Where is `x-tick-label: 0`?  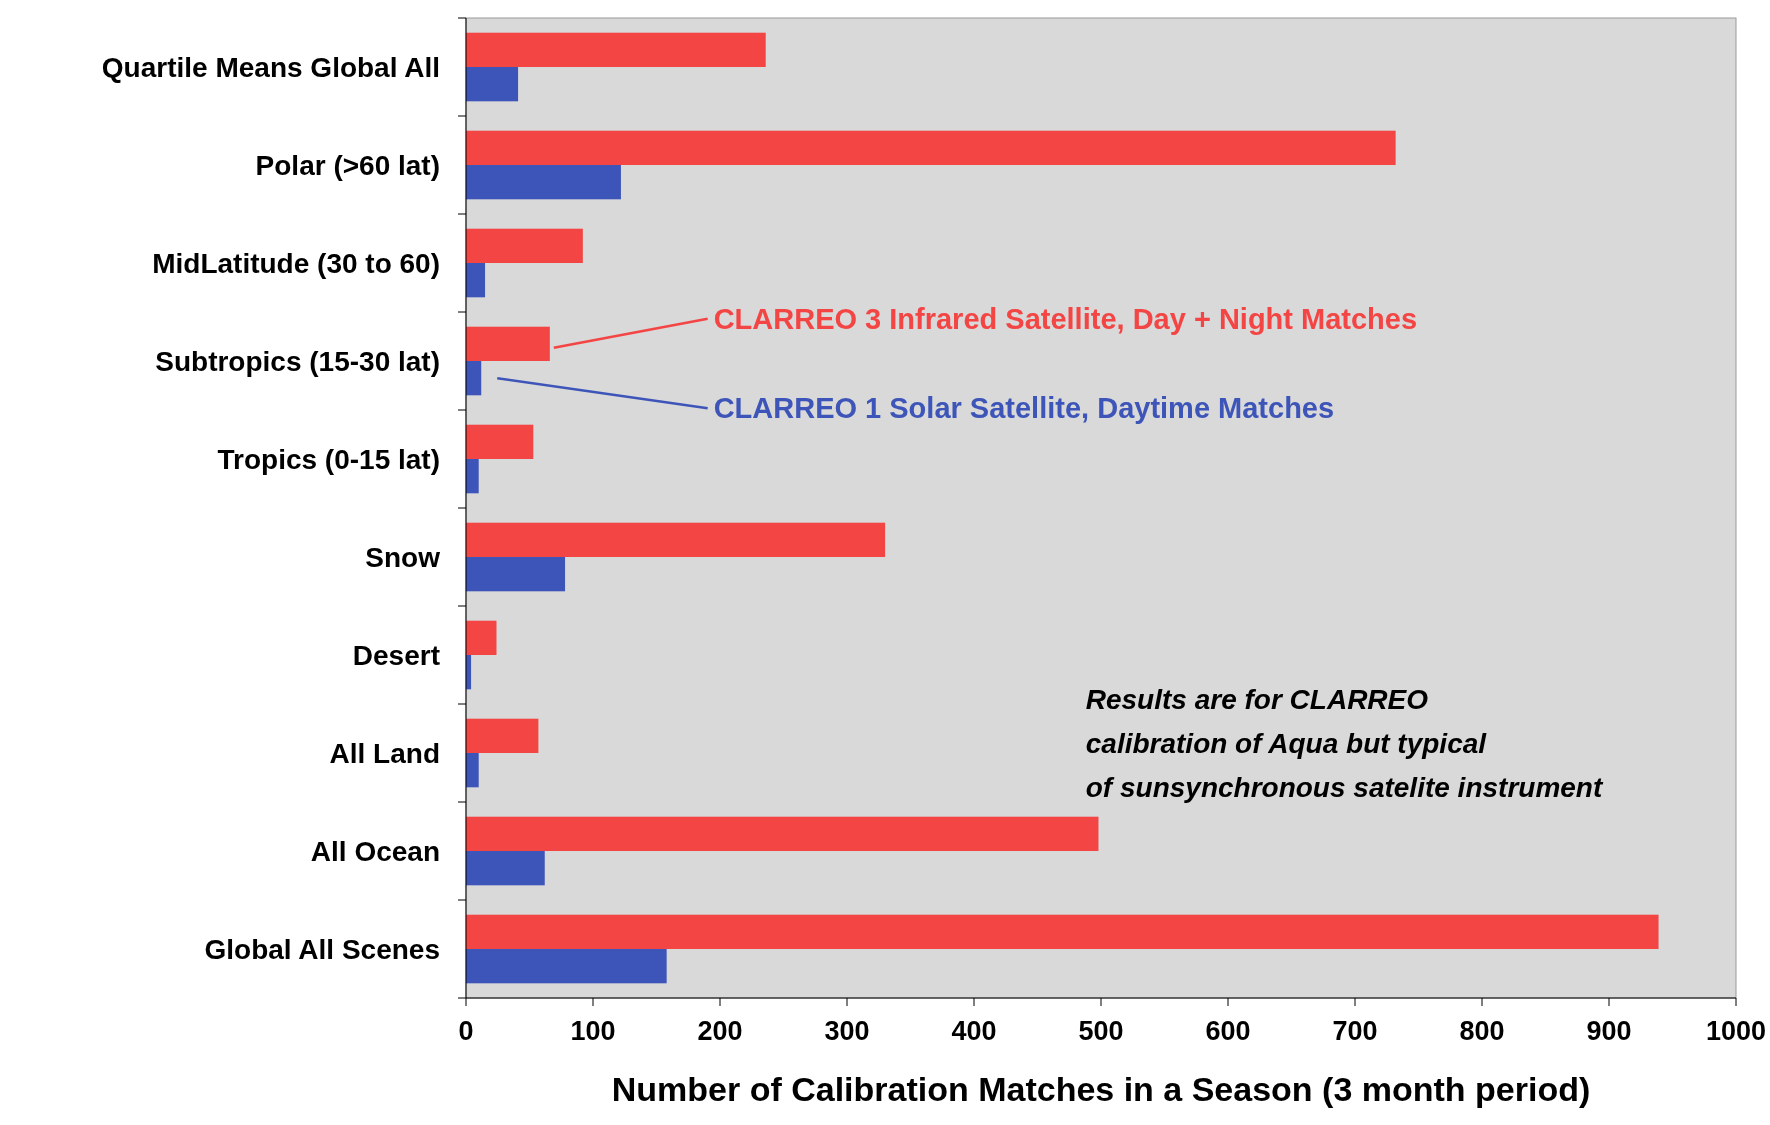
x-tick-label: 0 is located at coordinates (466, 1031).